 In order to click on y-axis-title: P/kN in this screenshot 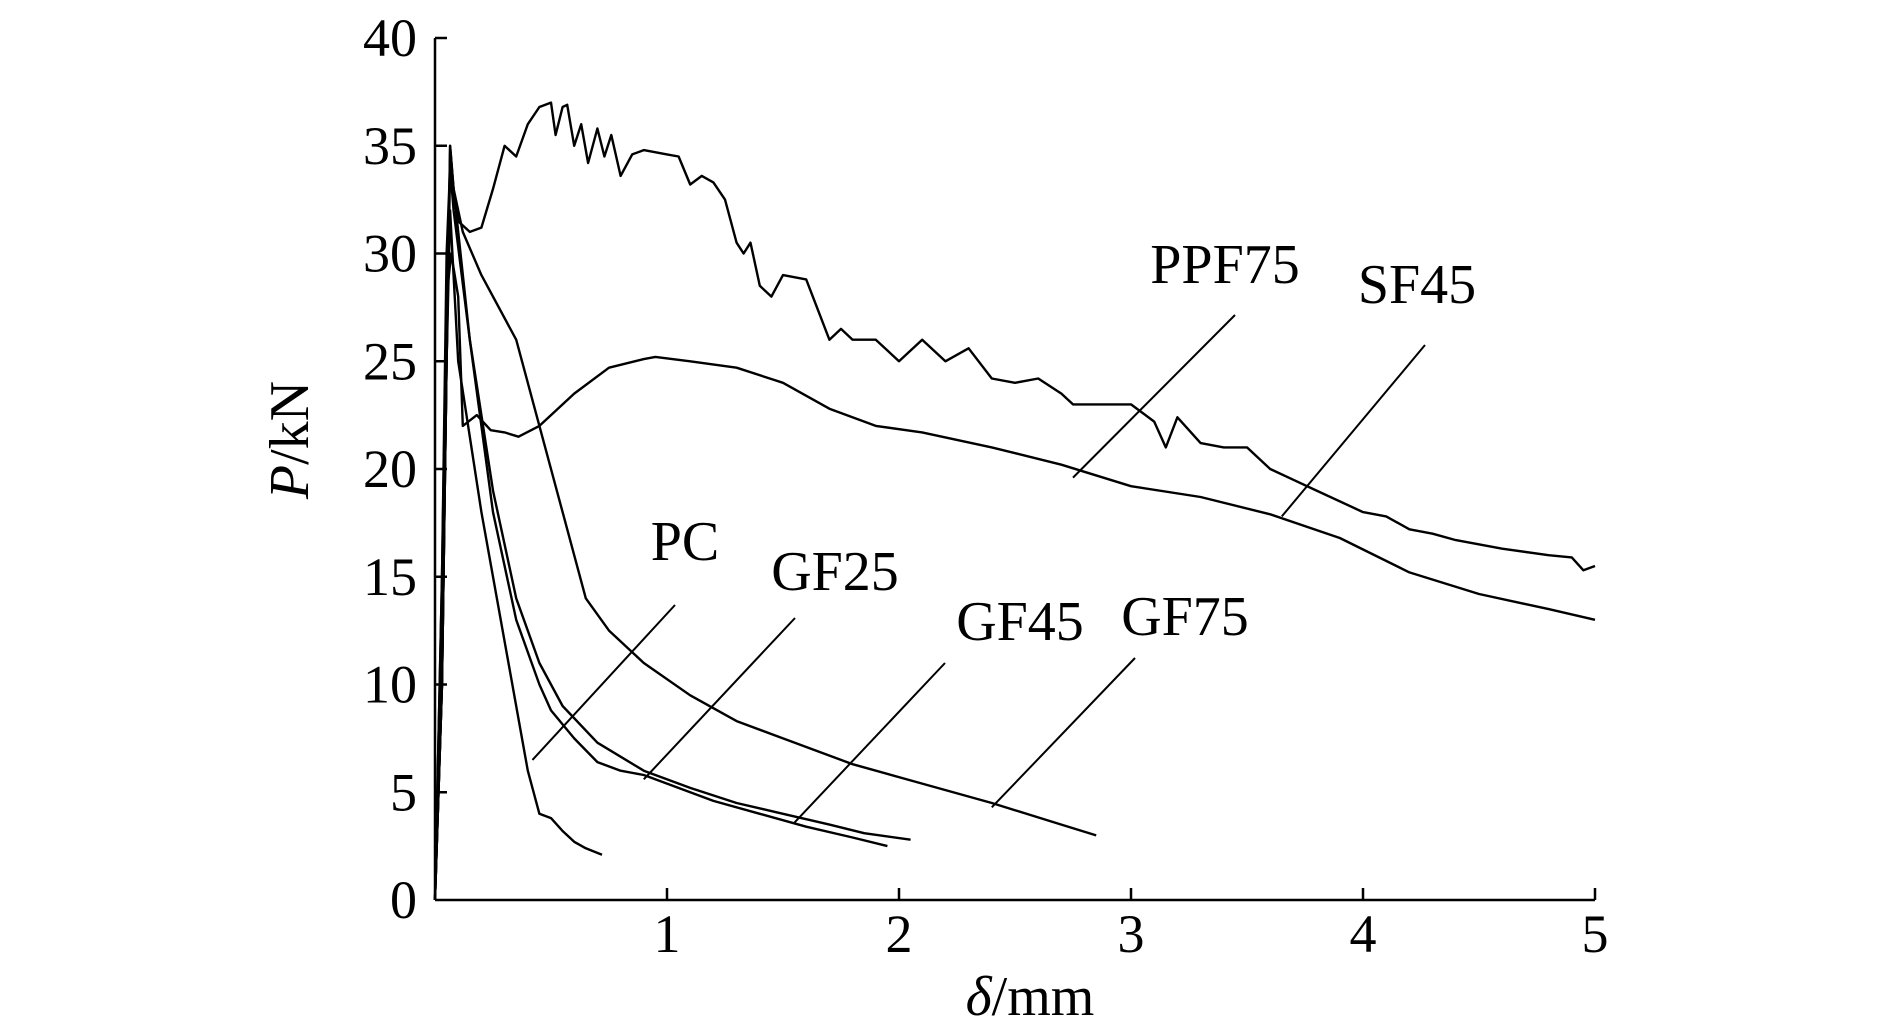, I will do `click(290, 440)`.